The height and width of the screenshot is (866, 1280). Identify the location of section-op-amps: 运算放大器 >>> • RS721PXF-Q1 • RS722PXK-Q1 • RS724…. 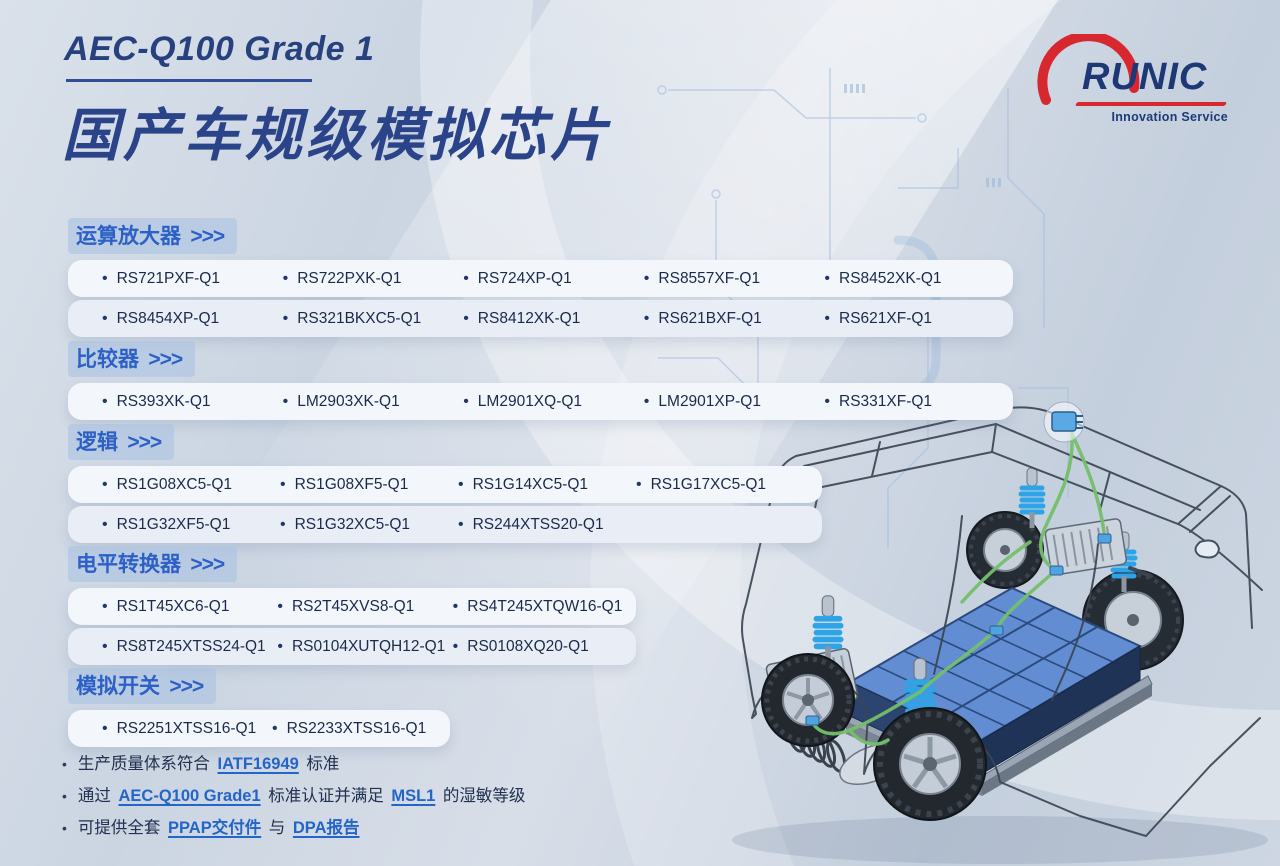
(540, 277).